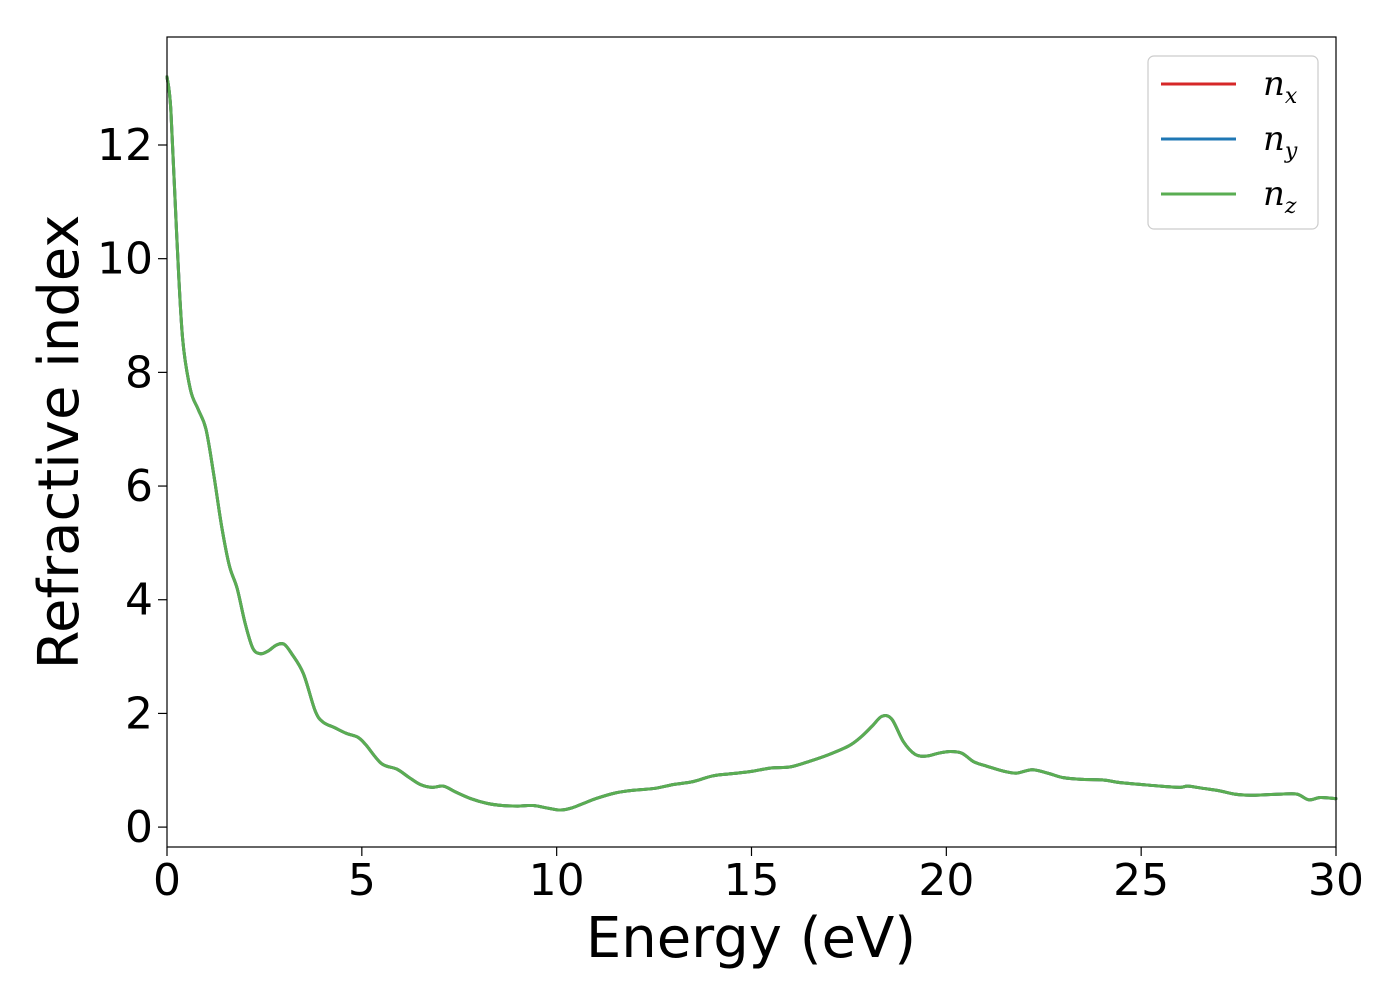 This screenshot has width=1400, height=1000. What do you see at coordinates (139, 827) in the screenshot?
I see `y-tick-label: 0` at bounding box center [139, 827].